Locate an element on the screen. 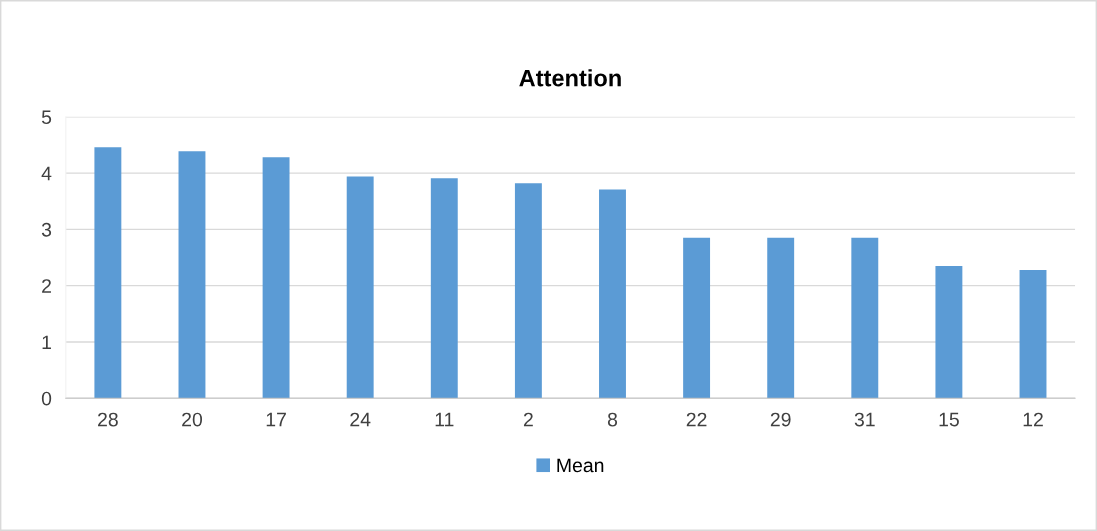 The width and height of the screenshot is (1097, 531). y-tick-label: 4 is located at coordinates (46, 173).